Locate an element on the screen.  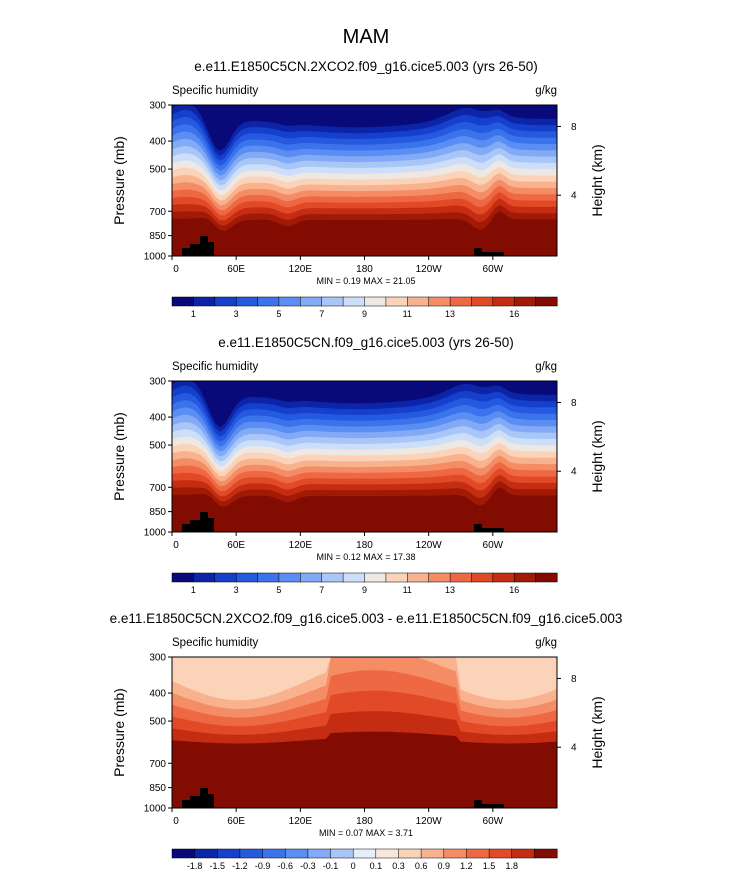
x-tick-label: 60W is located at coordinates (493, 821).